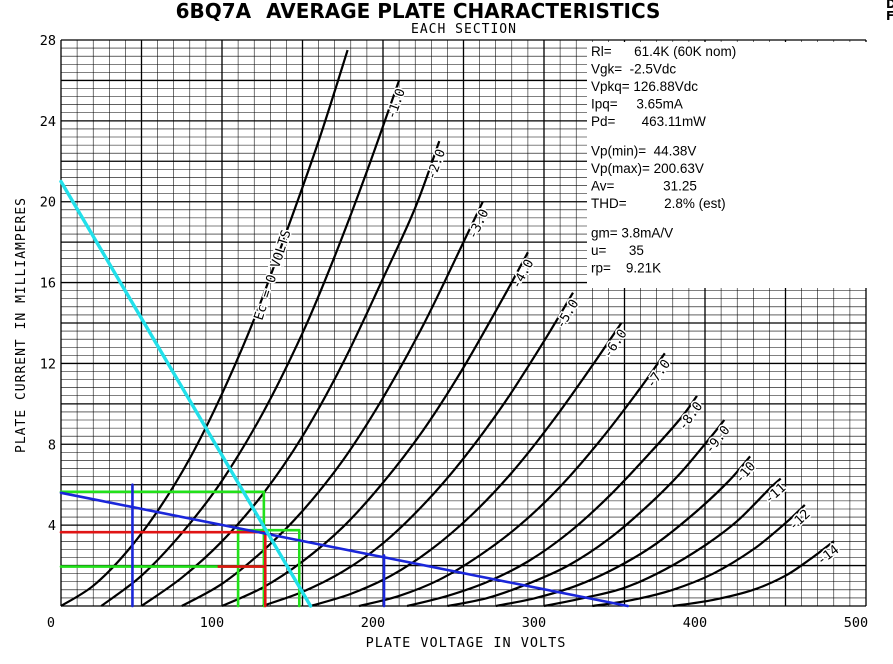 The image size is (893, 664). What do you see at coordinates (647, 168) in the screenshot?
I see `info-line: Vp(max)= 200.63V` at bounding box center [647, 168].